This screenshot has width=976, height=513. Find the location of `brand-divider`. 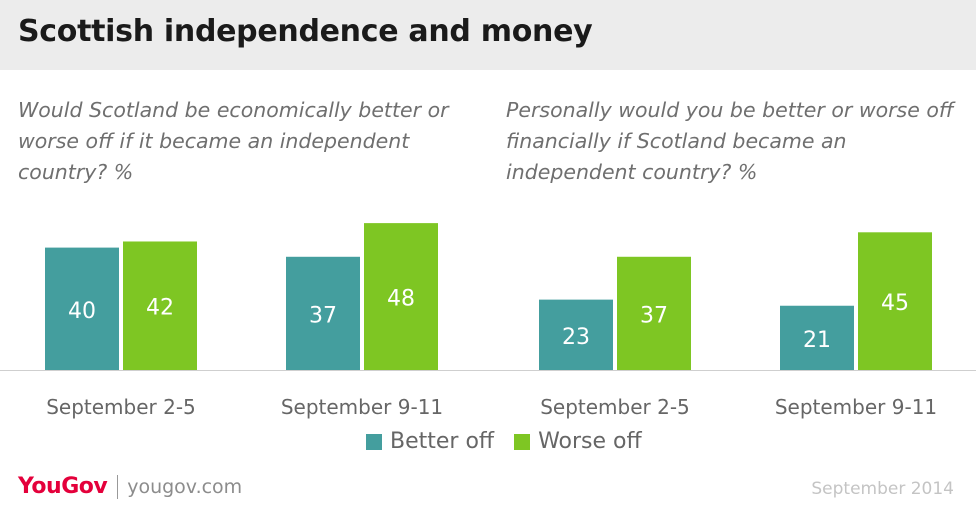

brand-divider is located at coordinates (118, 486).